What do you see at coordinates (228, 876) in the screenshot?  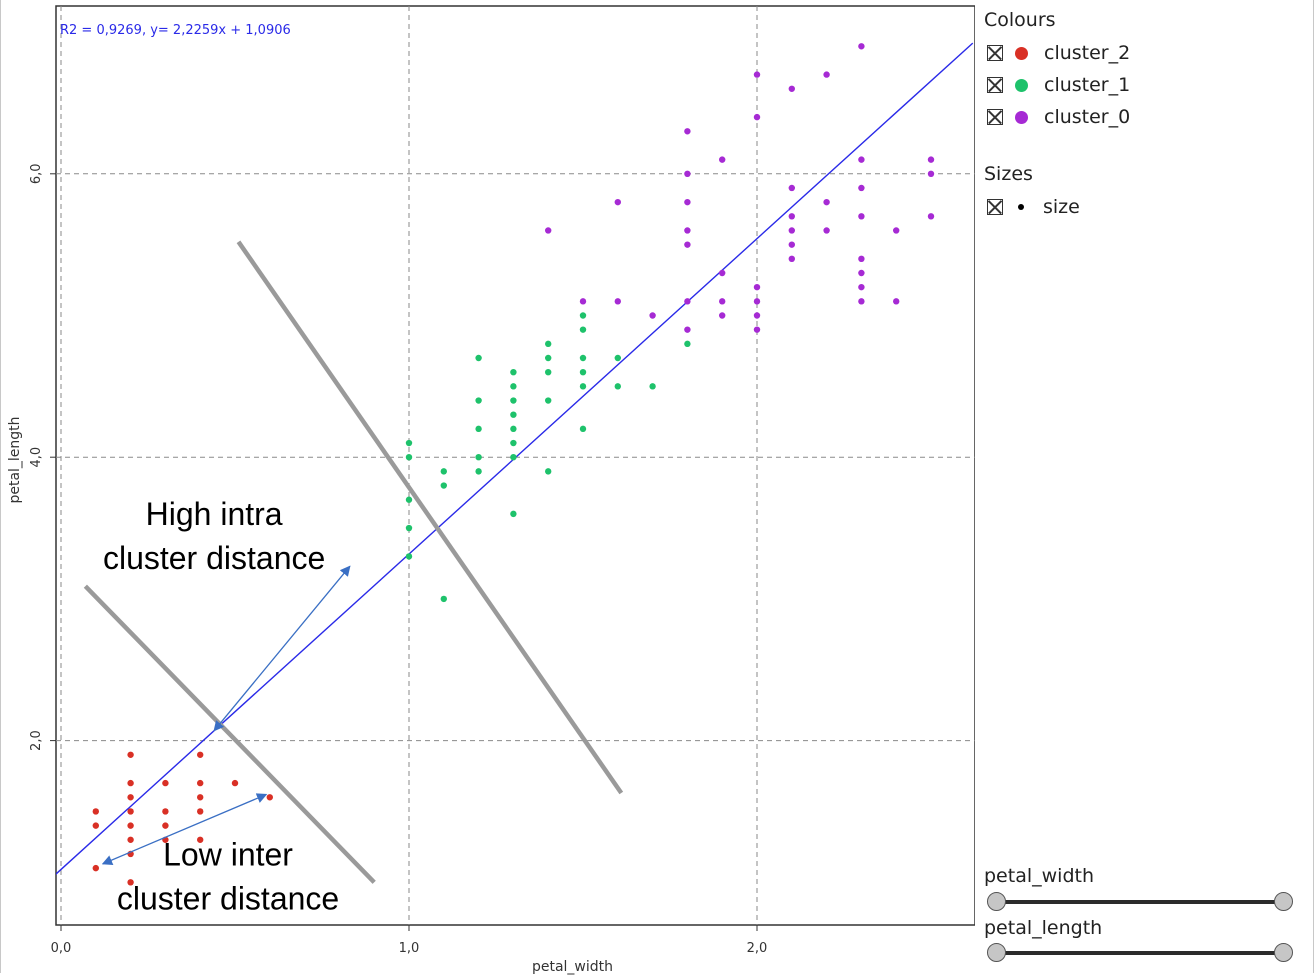 I see `annotation-label: Low inter cluster distance` at bounding box center [228, 876].